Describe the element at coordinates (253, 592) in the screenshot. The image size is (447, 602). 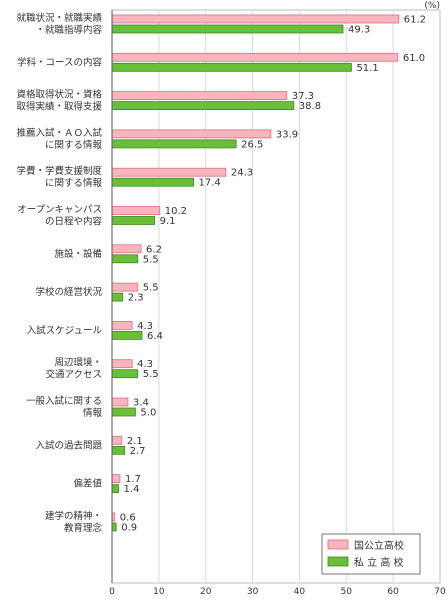
I see `x-tick-label: 30` at that location.